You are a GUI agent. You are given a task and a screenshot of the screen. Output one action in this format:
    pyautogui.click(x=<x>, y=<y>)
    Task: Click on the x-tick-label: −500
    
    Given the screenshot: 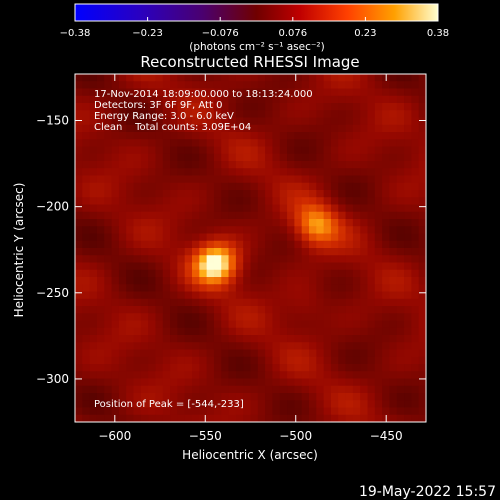 What is the action you would take?
    pyautogui.click(x=295, y=436)
    